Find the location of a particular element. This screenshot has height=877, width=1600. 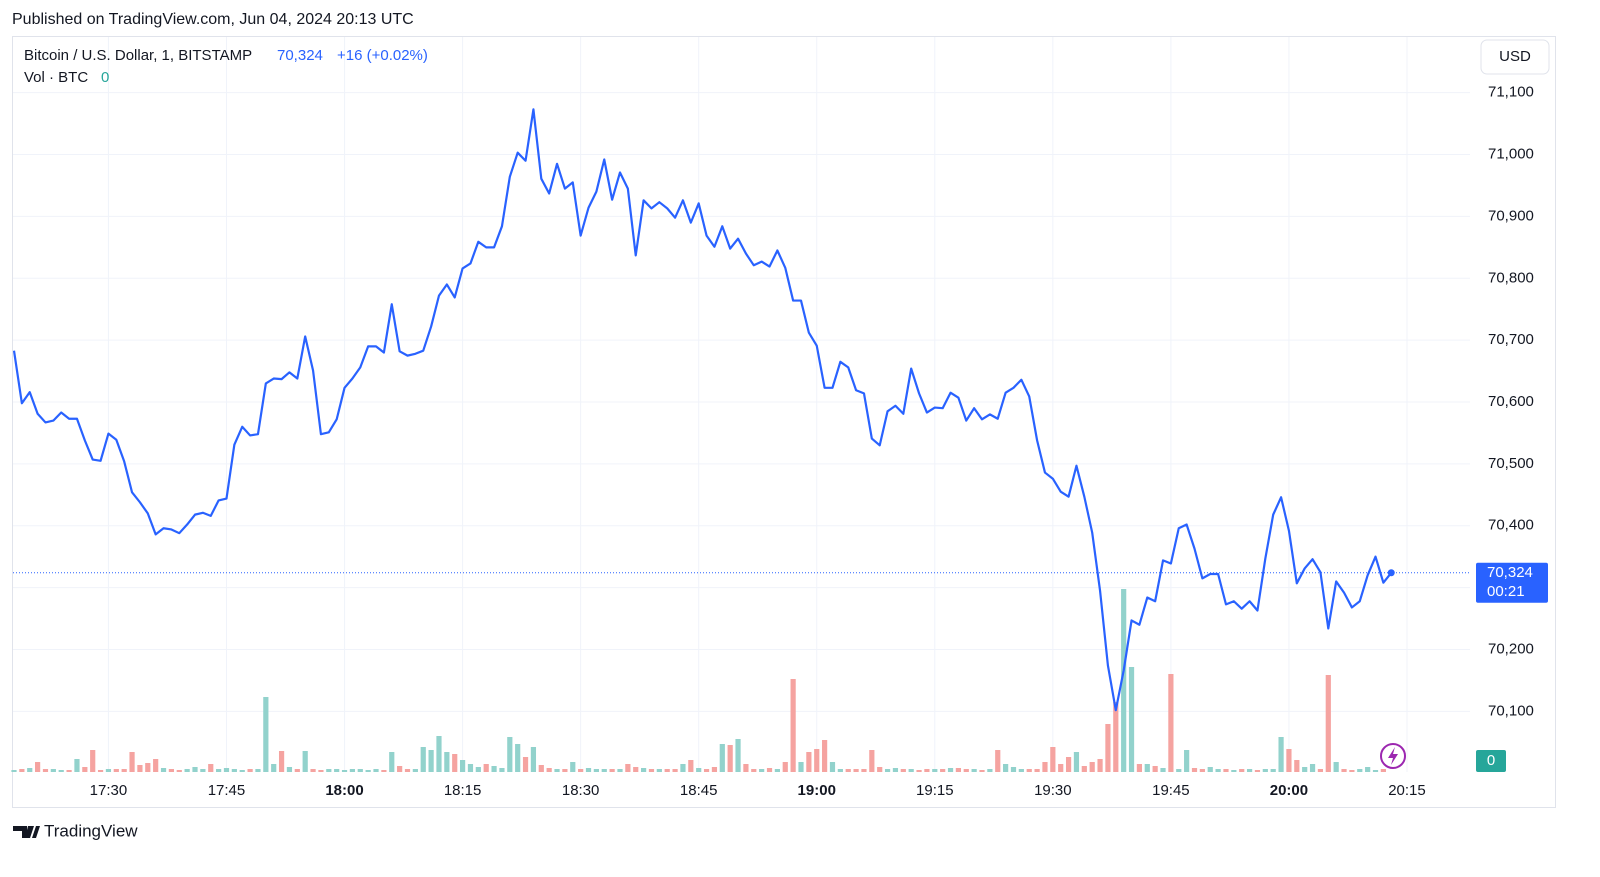

price-change: +16 (+0.02%) is located at coordinates (382, 55).